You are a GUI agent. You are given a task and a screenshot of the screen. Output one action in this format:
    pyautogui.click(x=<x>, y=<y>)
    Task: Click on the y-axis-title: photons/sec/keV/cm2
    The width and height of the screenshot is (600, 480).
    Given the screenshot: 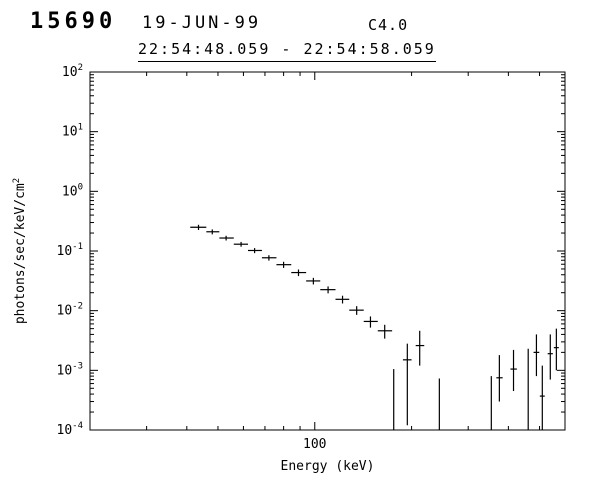 What is the action you would take?
    pyautogui.click(x=20, y=251)
    